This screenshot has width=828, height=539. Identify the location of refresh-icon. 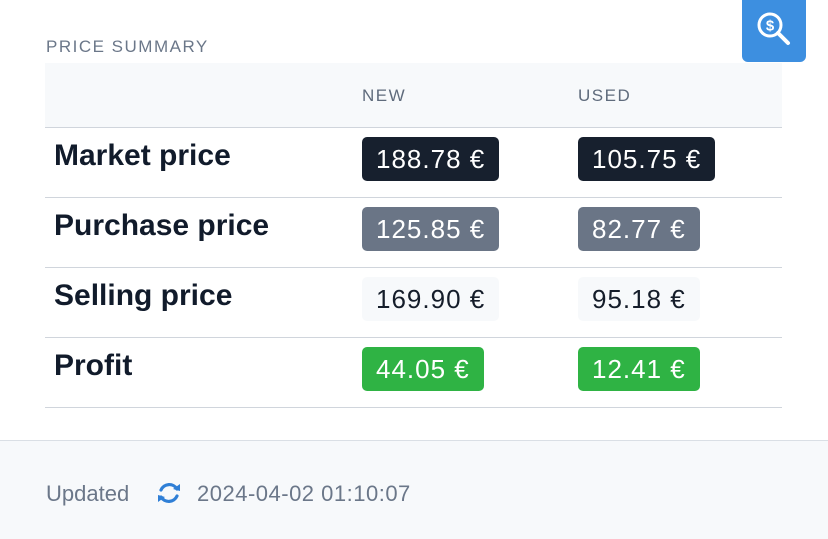
(169, 493).